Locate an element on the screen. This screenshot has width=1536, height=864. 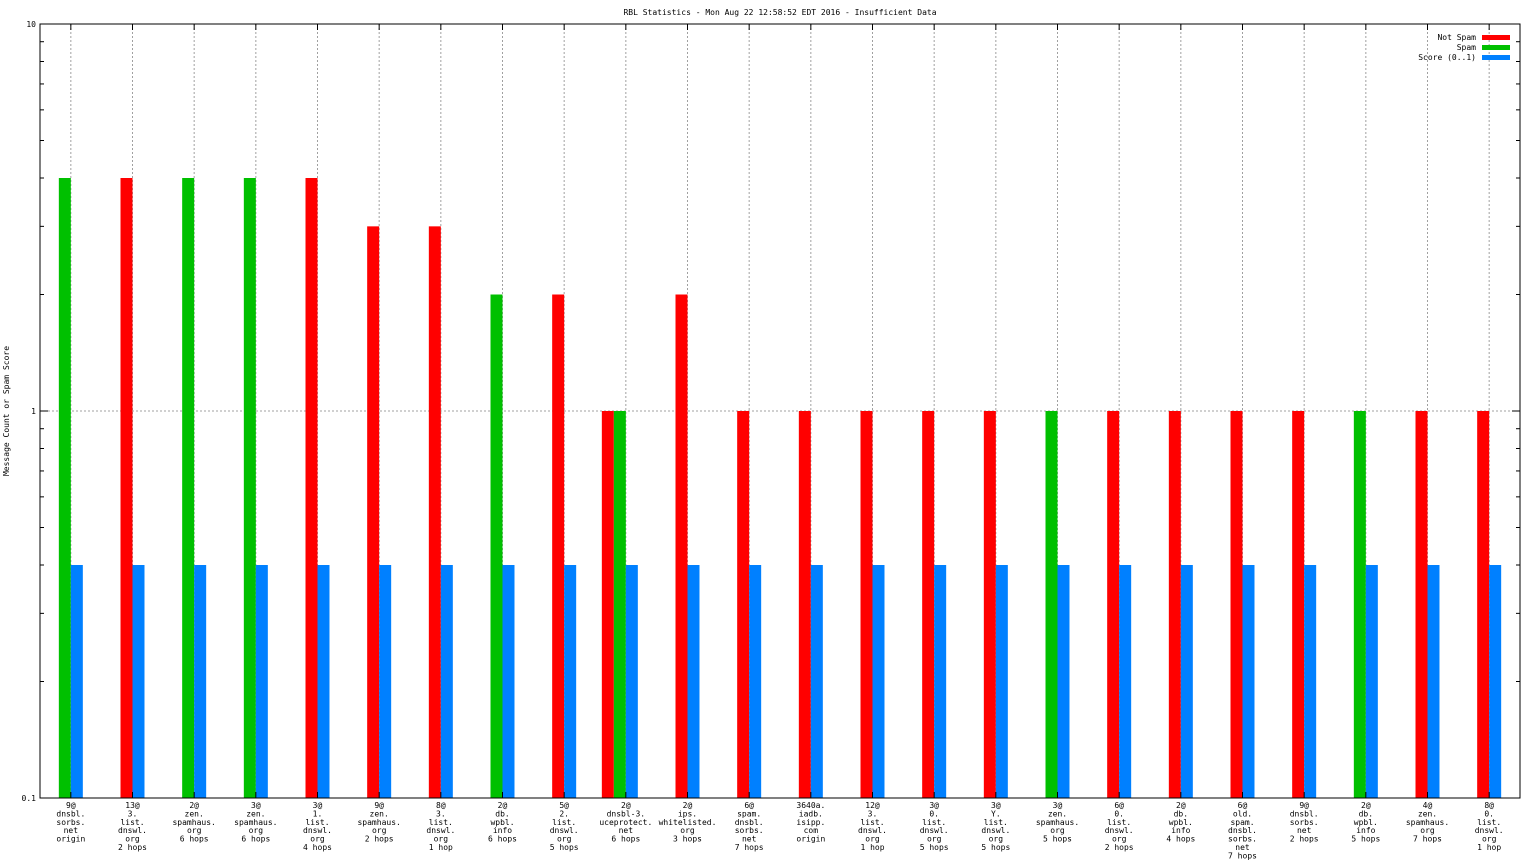
x-tick-label: 5@ 2. list. dnswl. org 5 hops is located at coordinates (564, 826).